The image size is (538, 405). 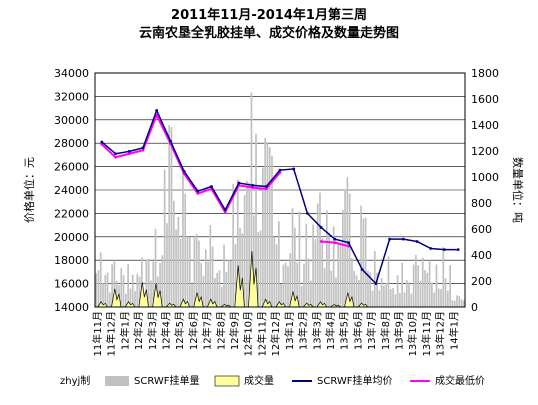 What do you see at coordinates (355, 380) in the screenshot?
I see `legend-label-avgprice: SCRWF挂单均价` at bounding box center [355, 380].